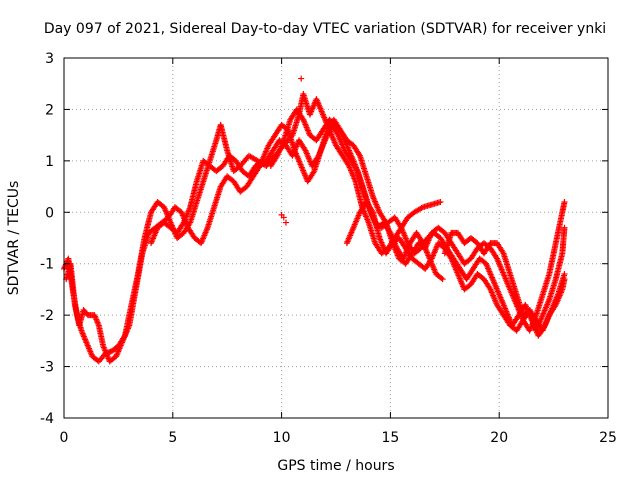 The image size is (640, 480). Describe the element at coordinates (390, 438) in the screenshot. I see `x-tick-label: 15` at that location.